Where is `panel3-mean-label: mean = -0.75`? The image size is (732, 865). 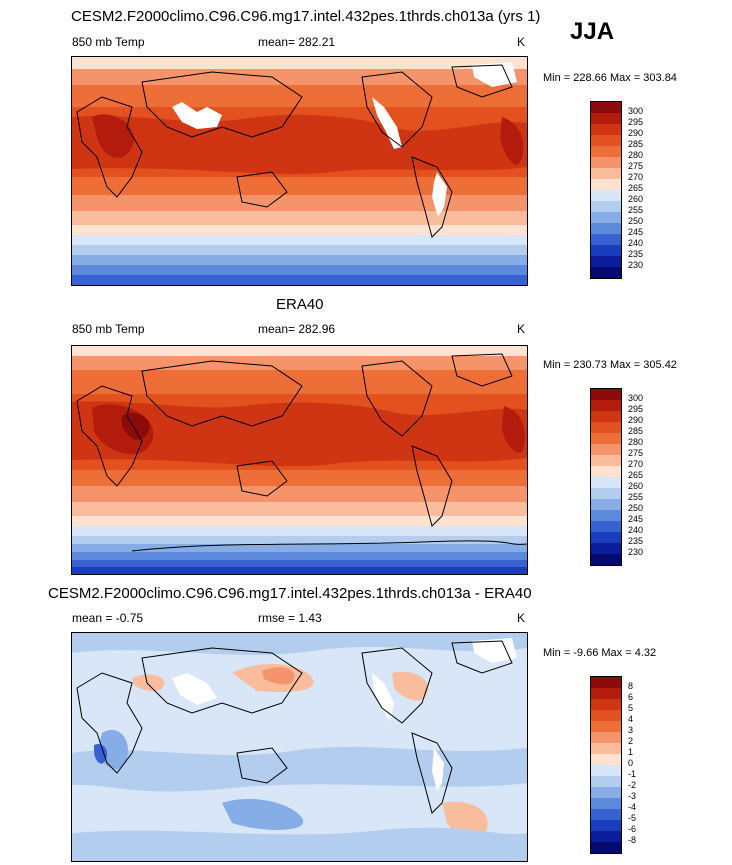 panel3-mean-label: mean = -0.75 is located at coordinates (108, 618).